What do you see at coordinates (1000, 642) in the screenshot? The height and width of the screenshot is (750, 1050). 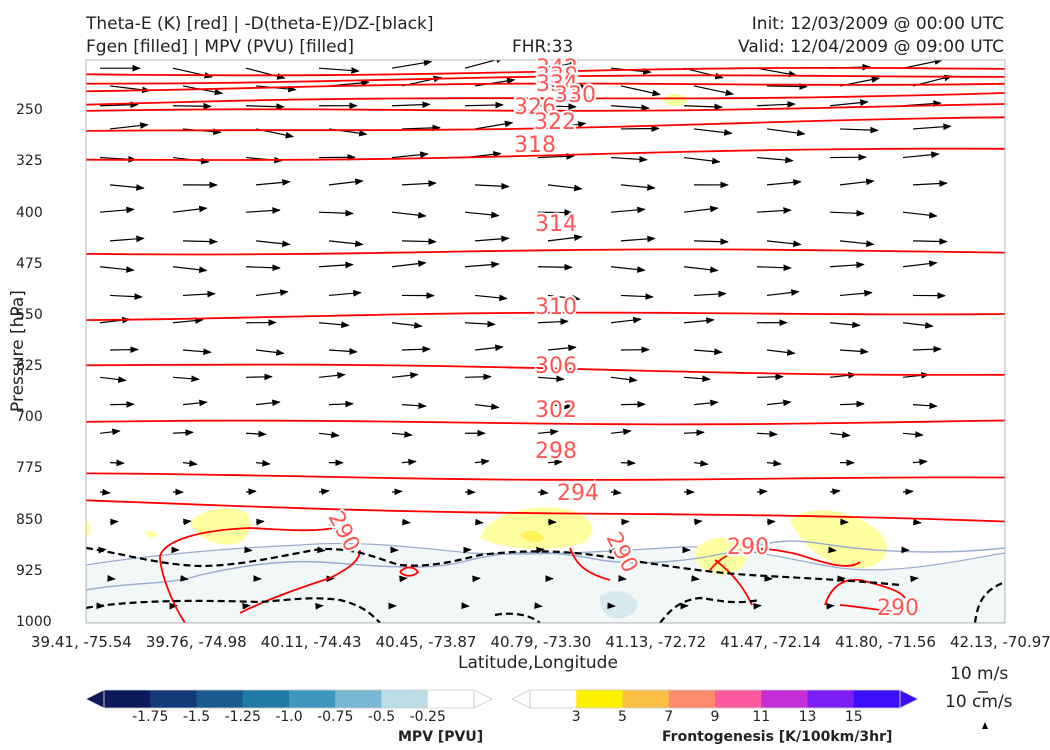 I see `x-tick-label: 42.13, -70.97` at bounding box center [1000, 642].